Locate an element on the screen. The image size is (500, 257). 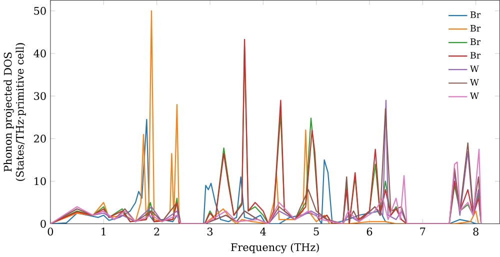
y-axis-title: Phonon projected DOS (States/THz·primitive cell) is located at coordinates (15, 112).